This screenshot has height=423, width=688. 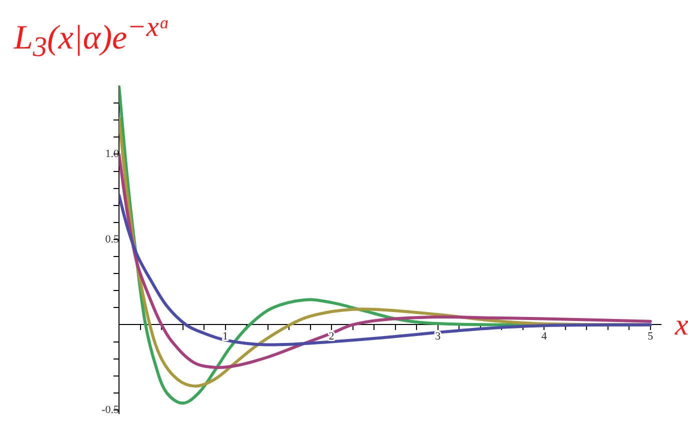 What do you see at coordinates (651, 336) in the screenshot?
I see `x-tick-label: 5` at bounding box center [651, 336].